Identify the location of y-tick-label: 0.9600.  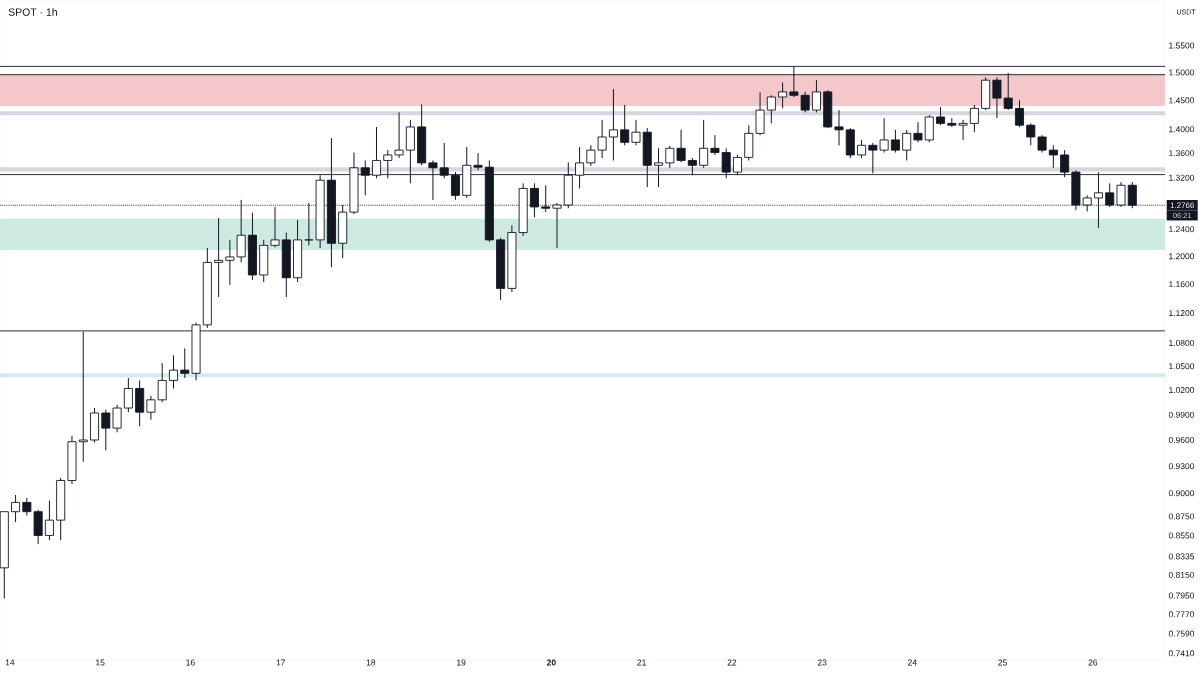
(1181, 440).